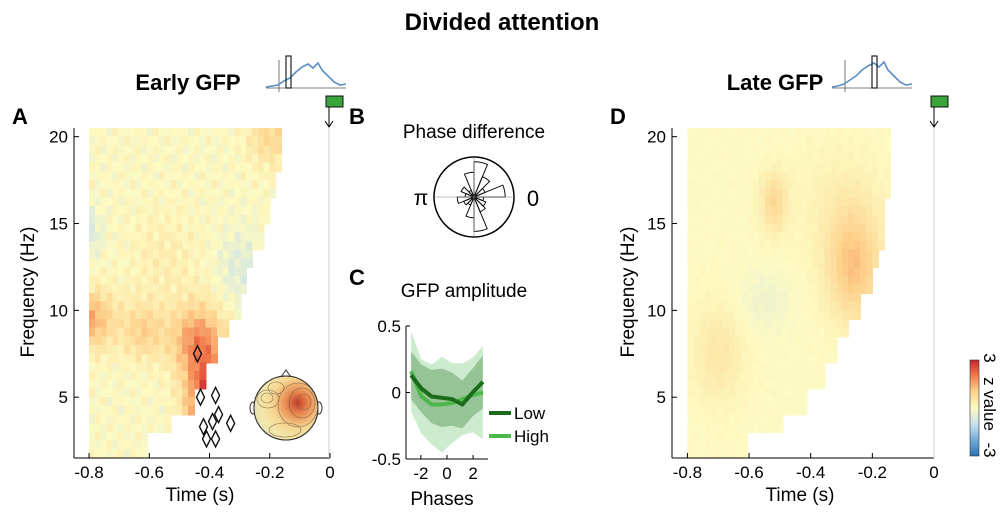 Image resolution: width=1005 pixels, height=516 pixels. I want to click on polar-bin, so click(469, 201).